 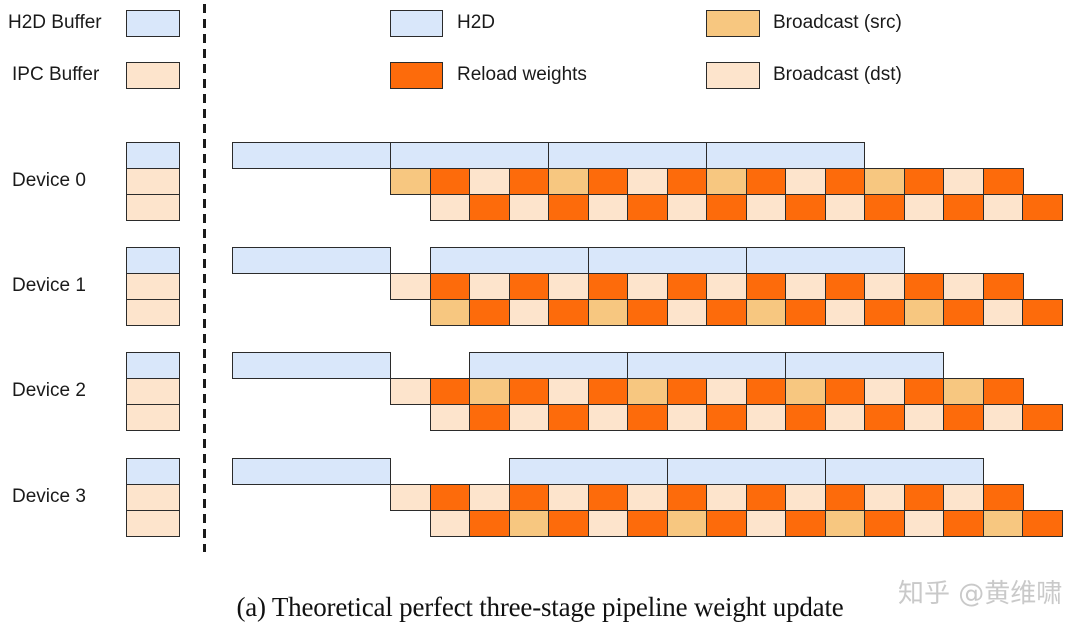 What do you see at coordinates (416, 23) in the screenshot?
I see `legend-swatch-h2d` at bounding box center [416, 23].